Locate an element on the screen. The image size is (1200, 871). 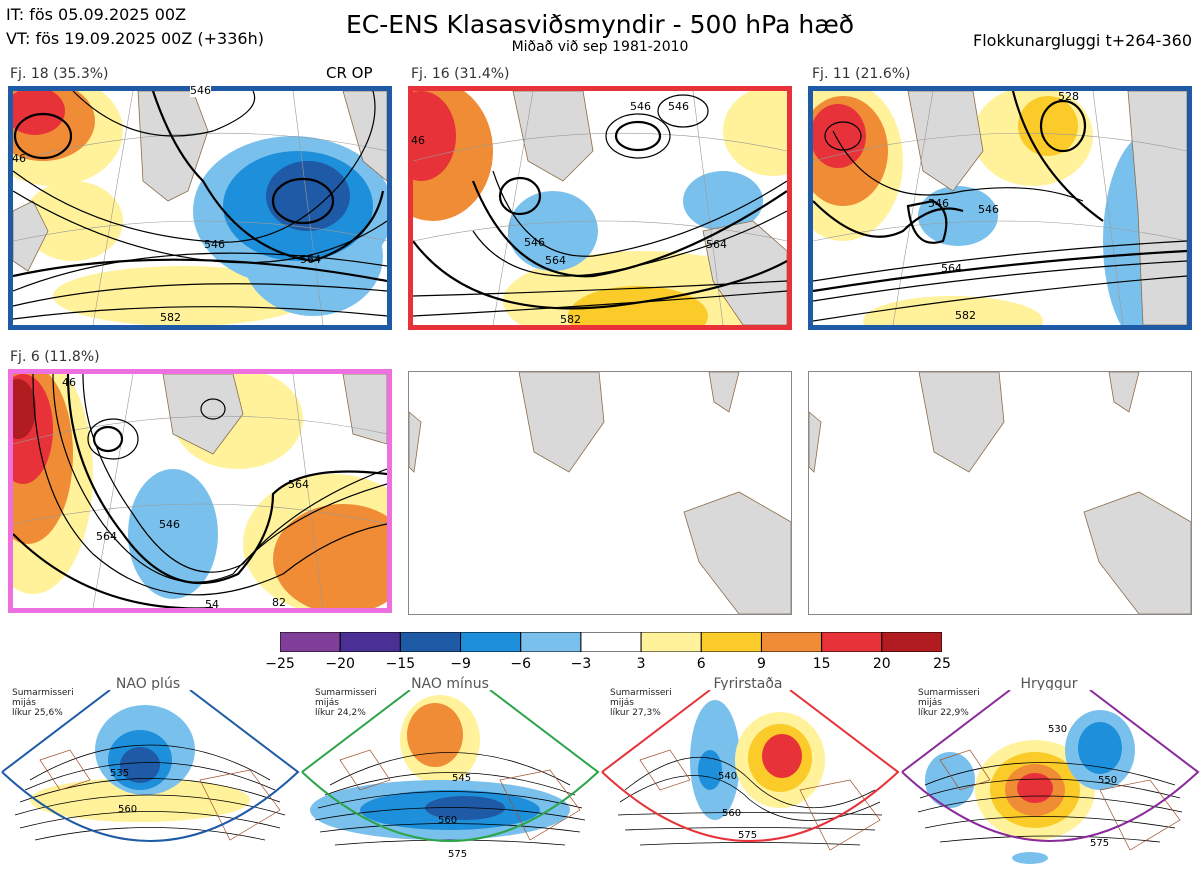
regime-probability: líkur 24,2% is located at coordinates (340, 713).